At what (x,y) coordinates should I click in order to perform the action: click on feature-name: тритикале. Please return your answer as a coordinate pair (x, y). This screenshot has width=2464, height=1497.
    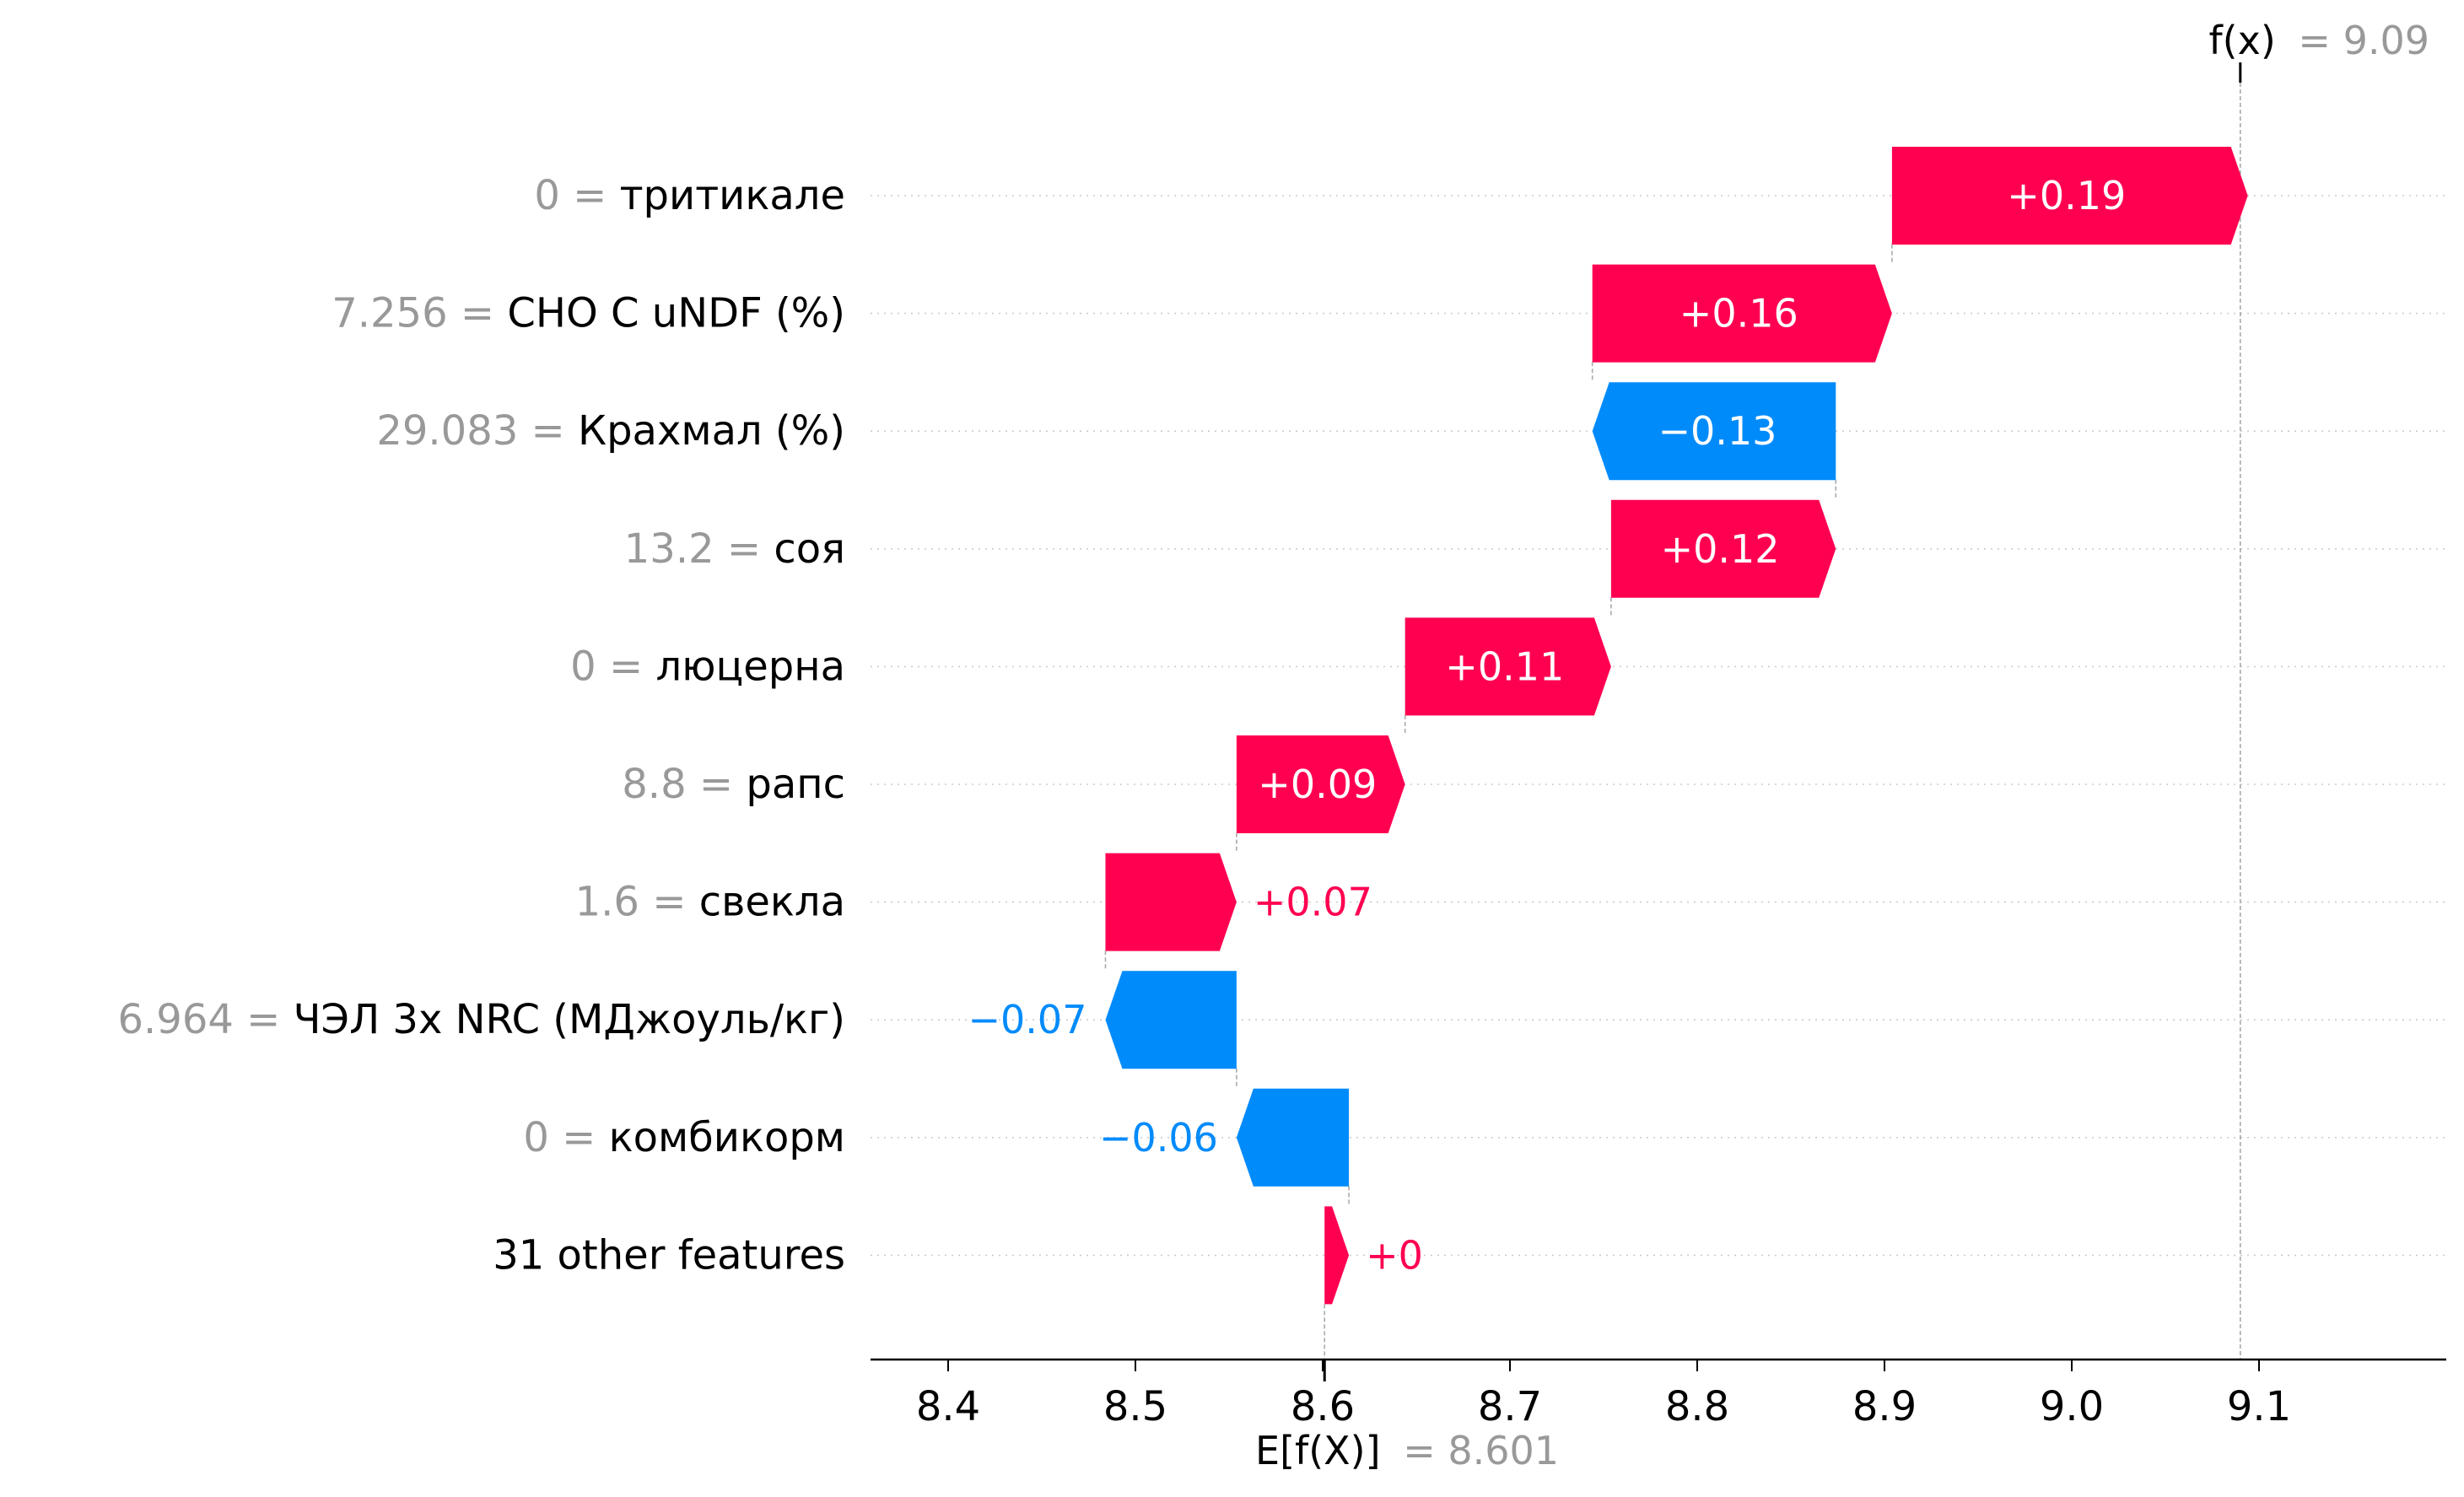
    Looking at the image, I should click on (733, 196).